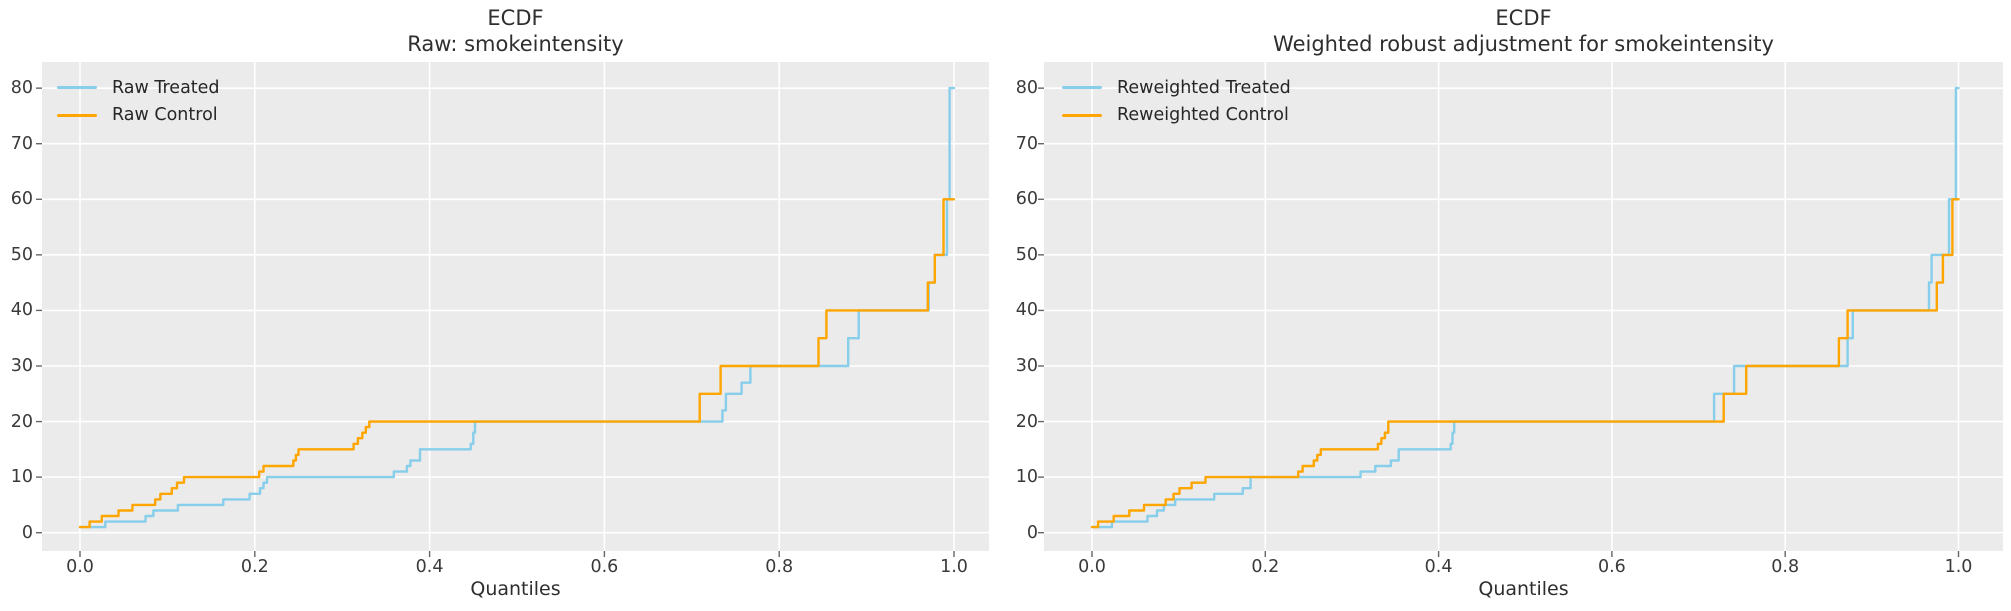 This screenshot has width=2011, height=611. What do you see at coordinates (165, 115) in the screenshot?
I see `legend-label: Raw Control` at bounding box center [165, 115].